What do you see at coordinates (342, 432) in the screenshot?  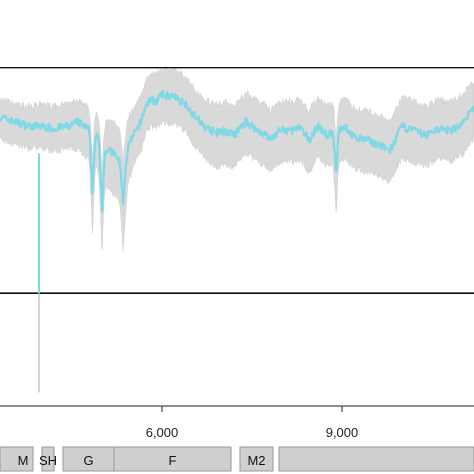 I see `x-tick-label-1: 9,000` at bounding box center [342, 432].